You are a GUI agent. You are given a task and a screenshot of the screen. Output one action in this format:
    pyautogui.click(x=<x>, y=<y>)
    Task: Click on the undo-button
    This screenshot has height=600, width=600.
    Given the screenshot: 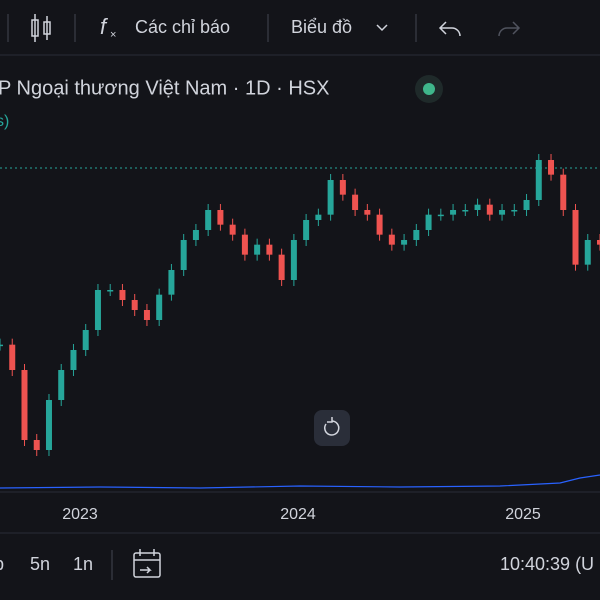 What is the action you would take?
    pyautogui.click(x=449, y=29)
    